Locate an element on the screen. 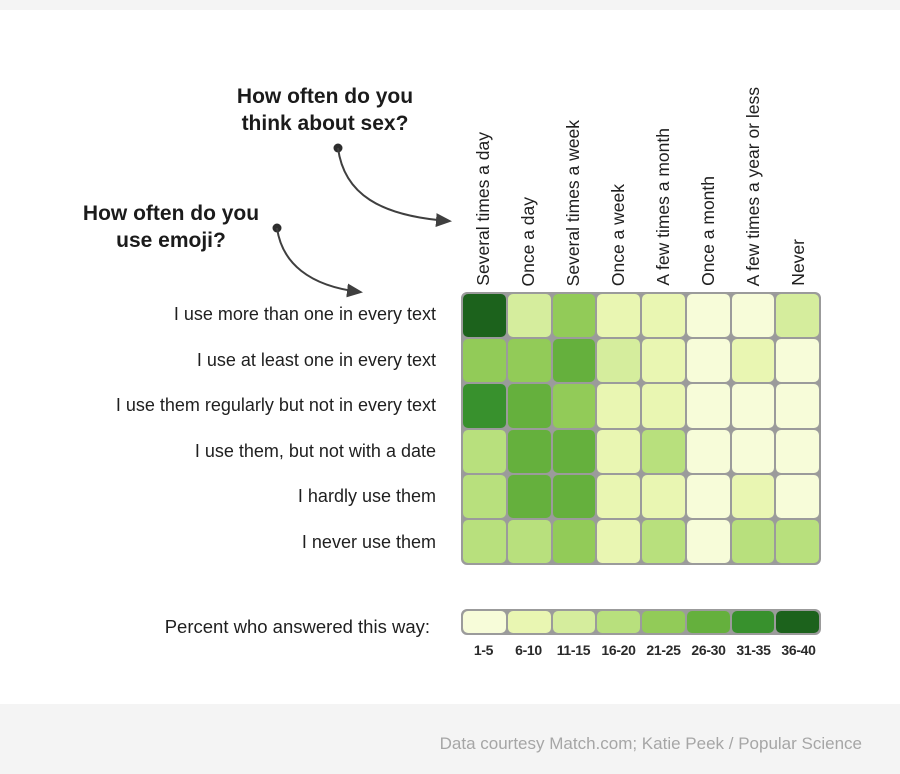  legend-swatches is located at coordinates (641, 622).